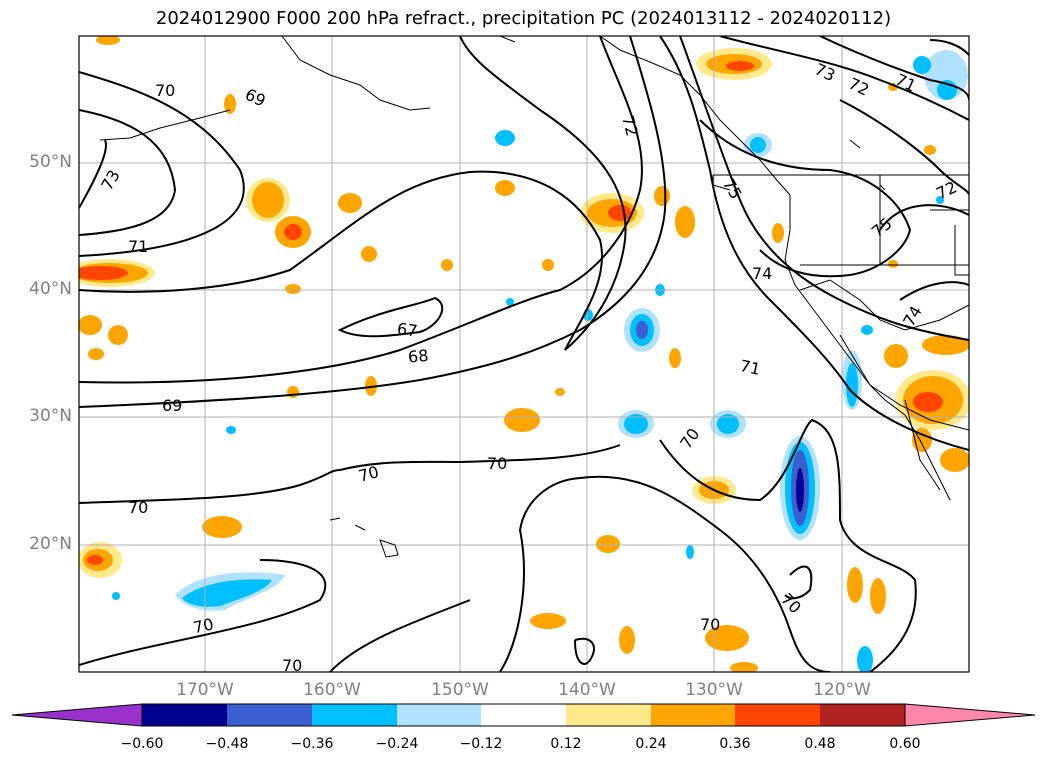 Image resolution: width=1047 pixels, height=765 pixels. I want to click on colorbar-tick-label: 0.24, so click(651, 744).